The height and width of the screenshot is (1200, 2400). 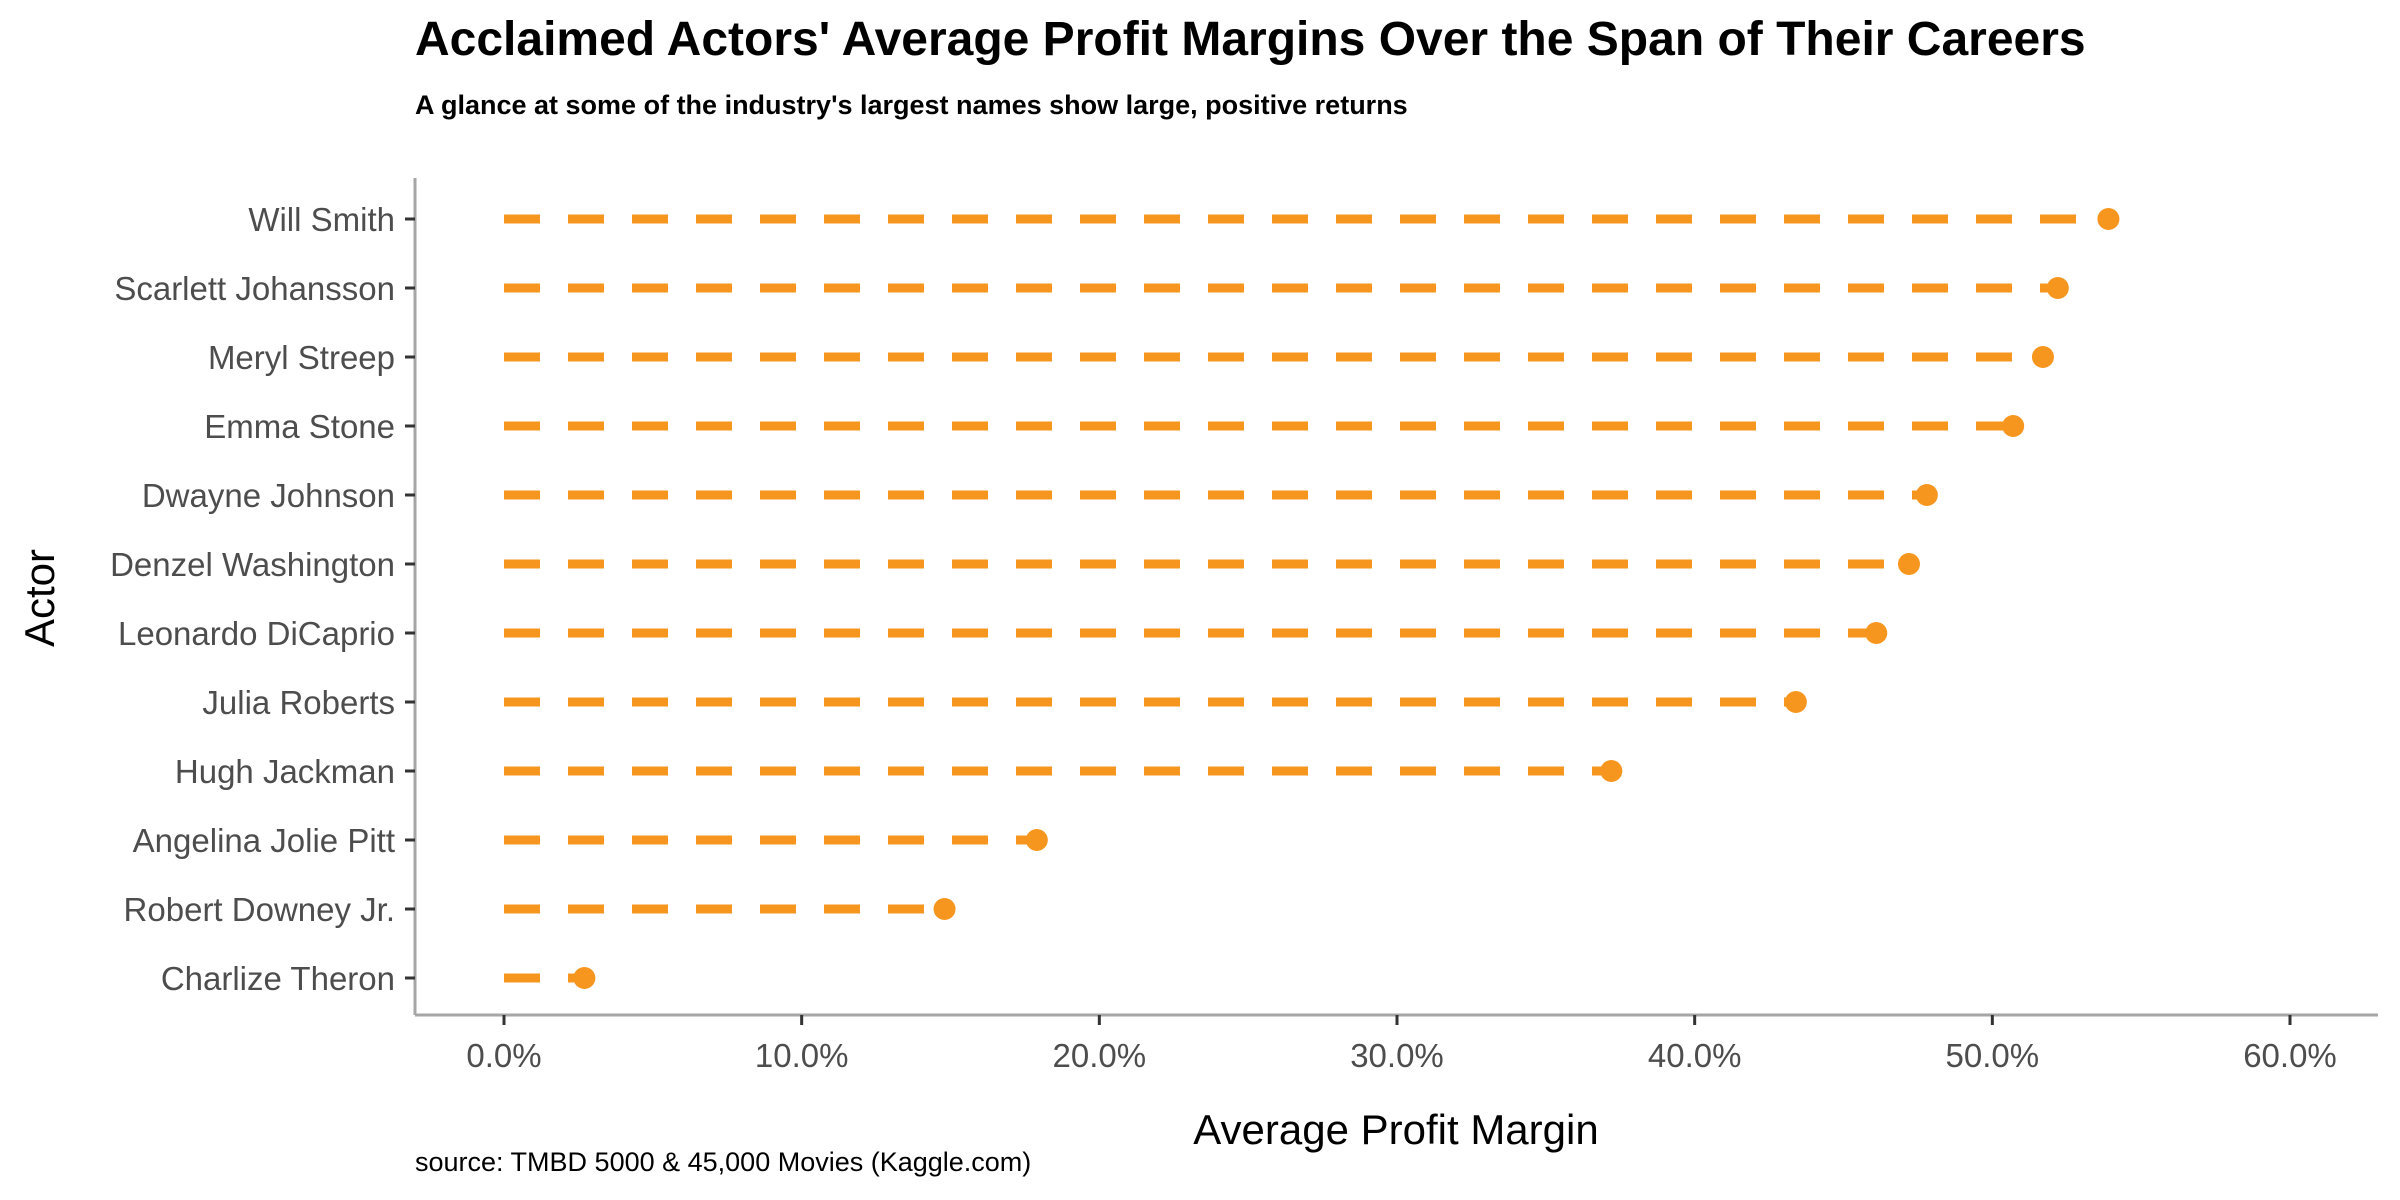 What do you see at coordinates (278, 978) in the screenshot?
I see `y-tick-label-charlize-theron: Charlize Theron` at bounding box center [278, 978].